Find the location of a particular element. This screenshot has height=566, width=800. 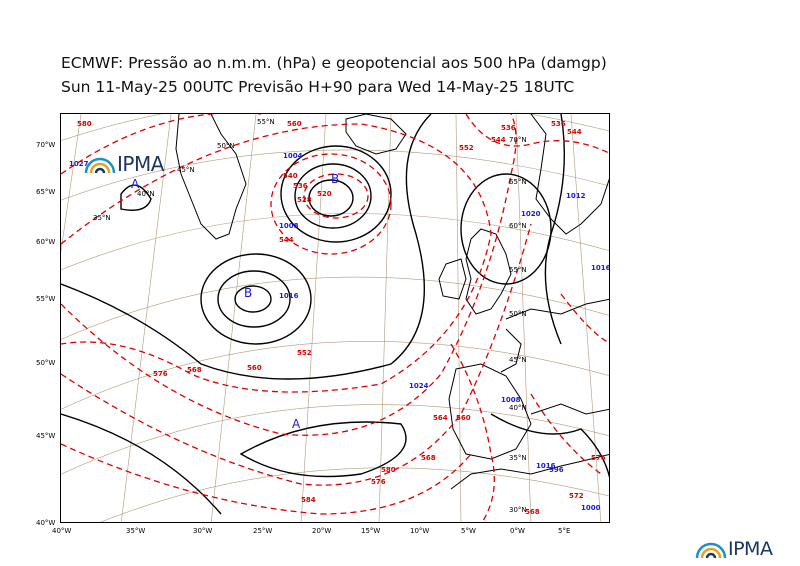

edge-tick-label: 40°W is located at coordinates (62, 531).